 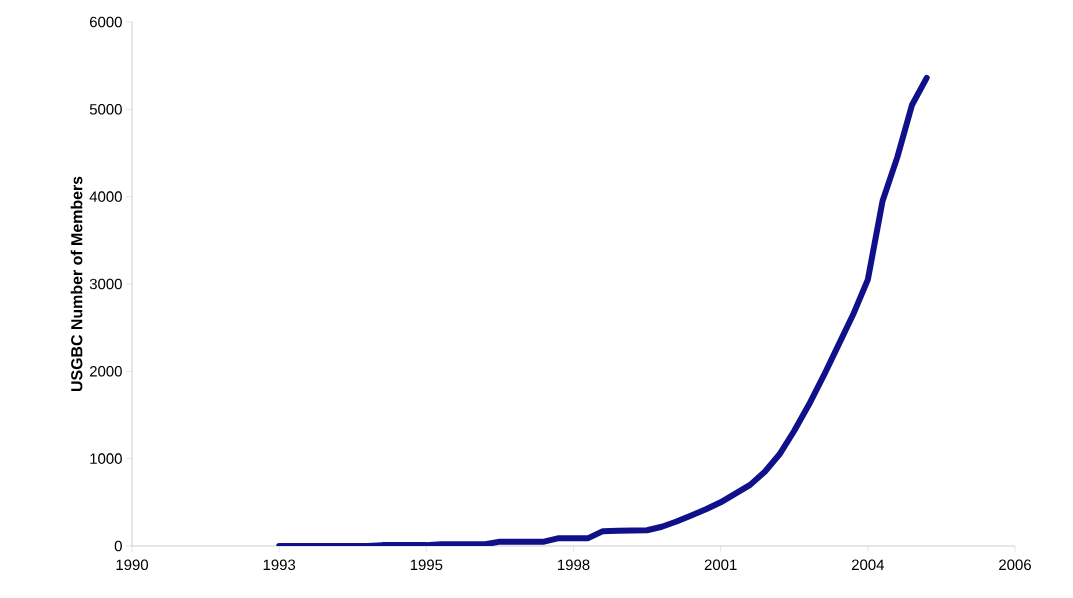 I want to click on y-tick-label: 3000, so click(x=105, y=284).